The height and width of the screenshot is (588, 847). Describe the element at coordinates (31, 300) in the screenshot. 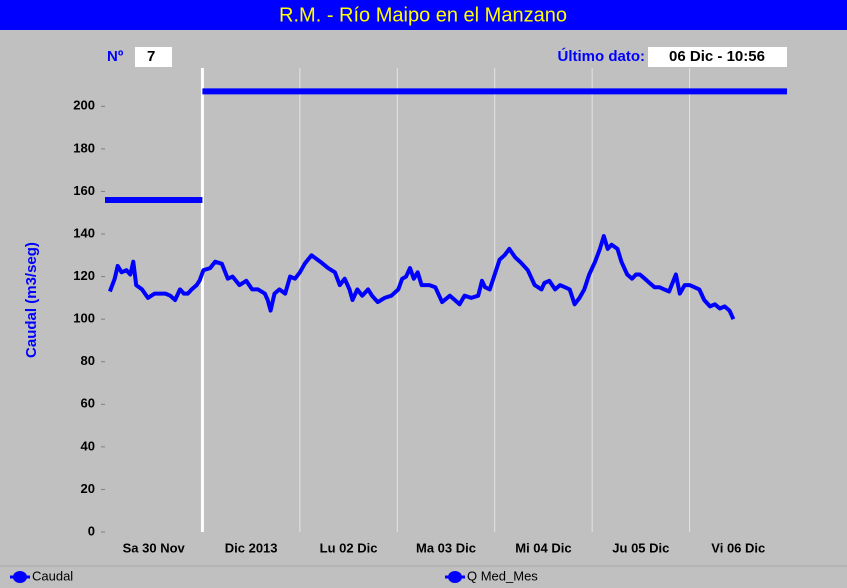

I see `y-axis-label: Caudal (m3/seg)` at that location.